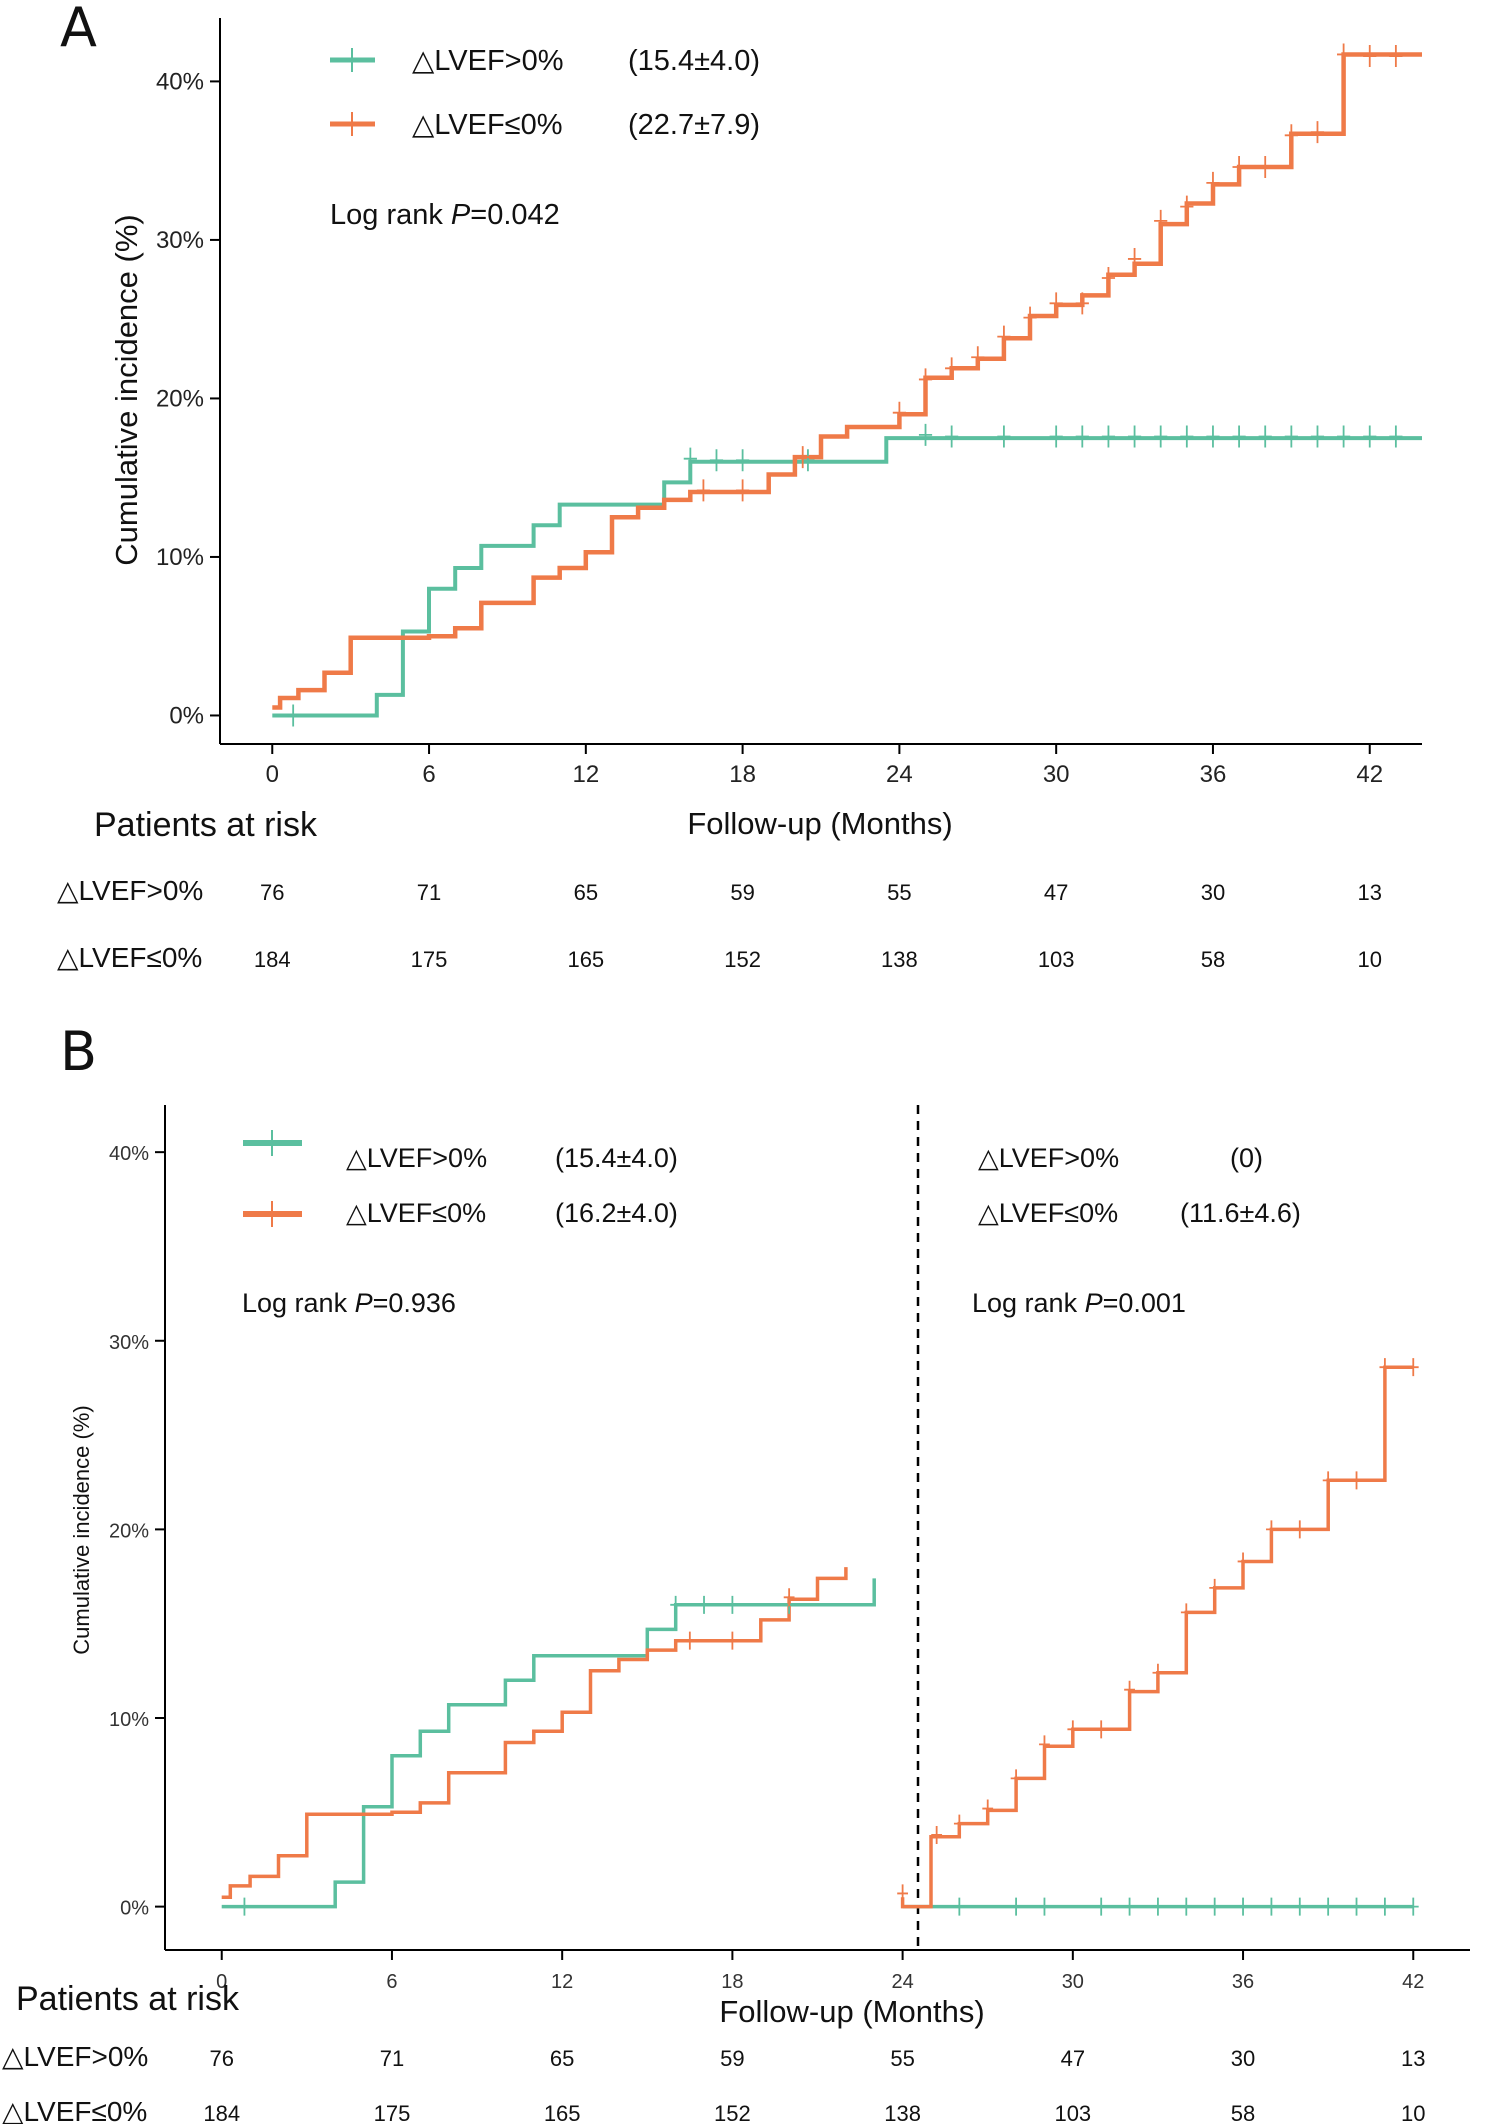 This screenshot has width=1500, height=2124. Describe the element at coordinates (180, 557) in the screenshot. I see `panel-a-y-tick-label: 10%` at that location.